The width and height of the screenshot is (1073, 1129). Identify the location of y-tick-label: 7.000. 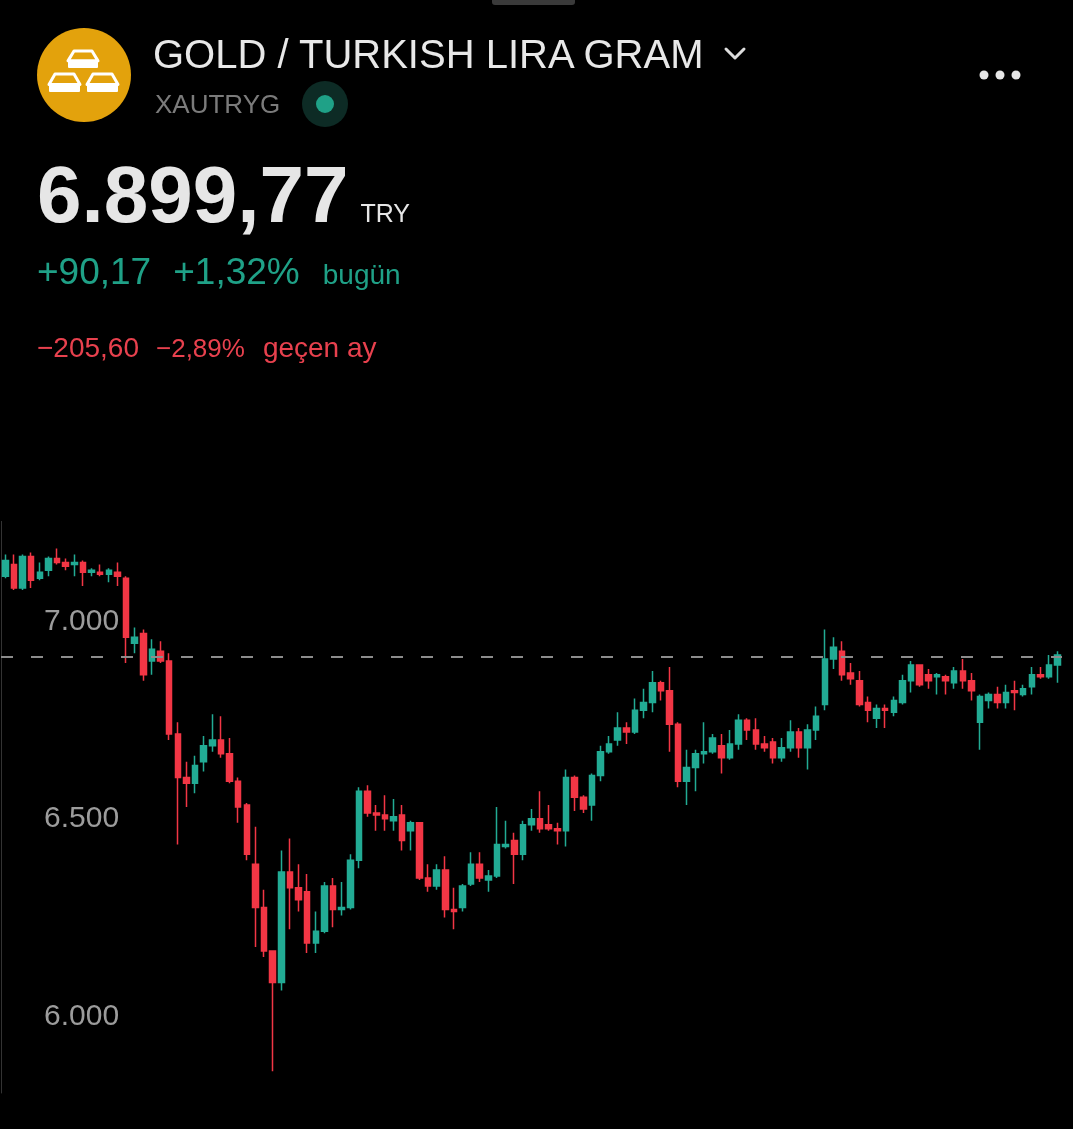
(82, 620).